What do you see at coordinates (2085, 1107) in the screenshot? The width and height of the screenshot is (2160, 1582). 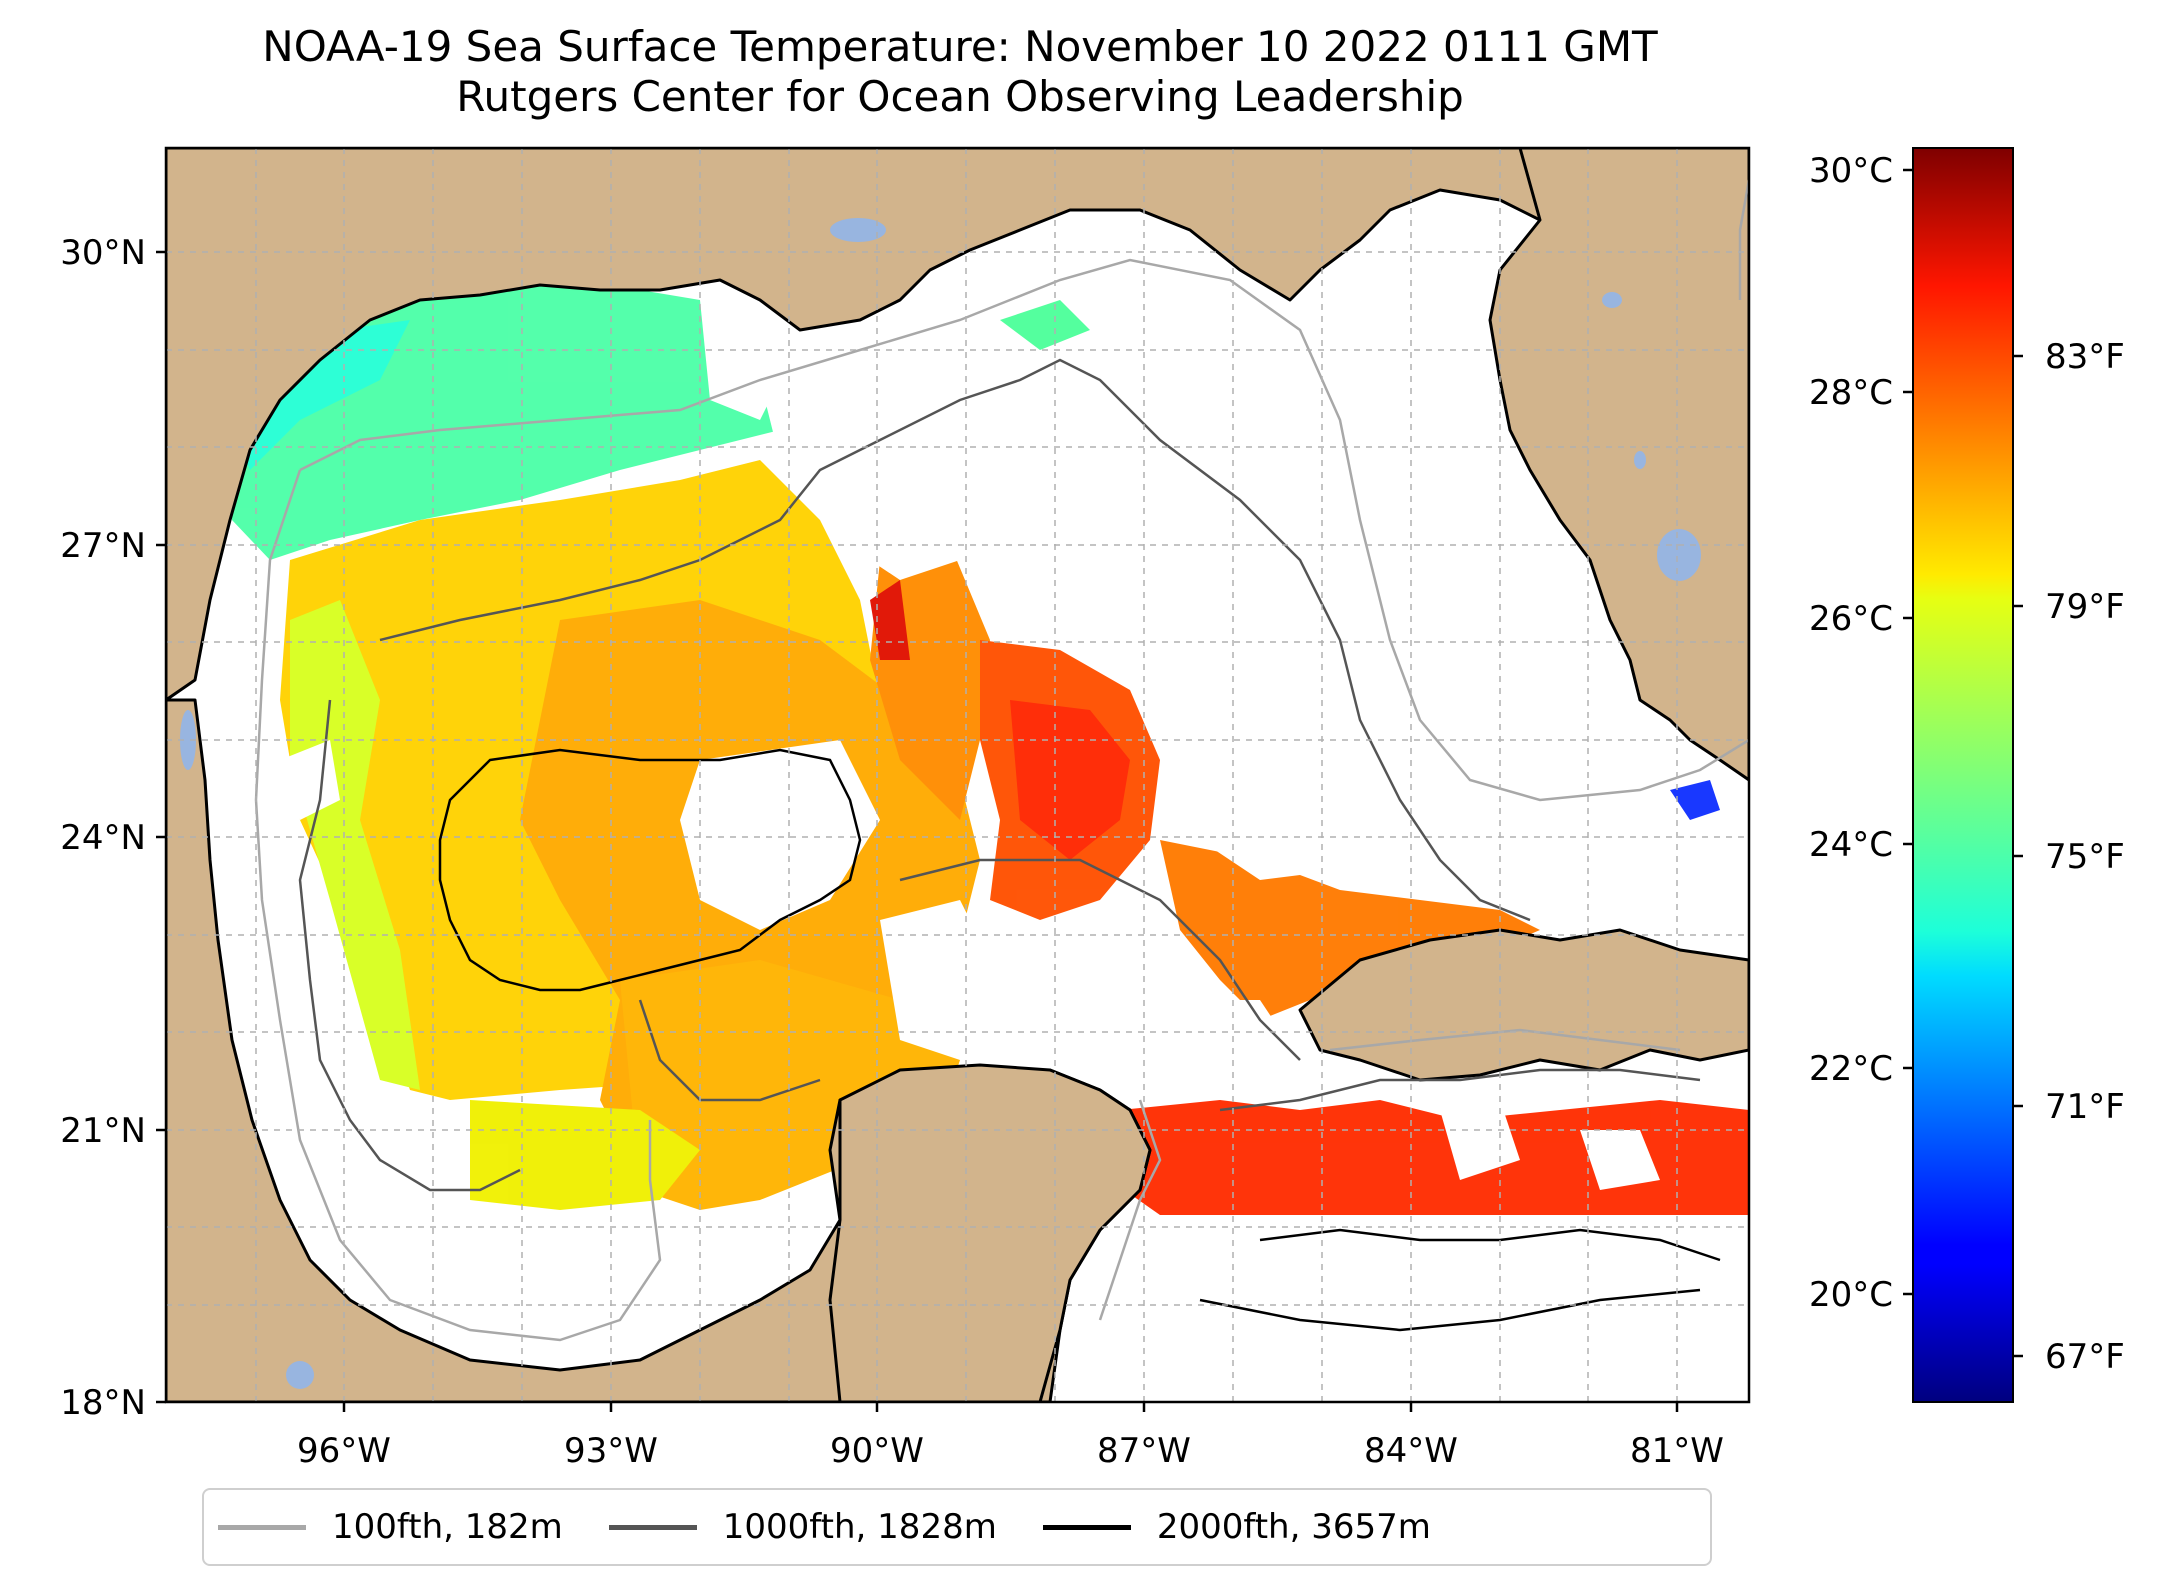 I see `colorbar-label-71f: 71°F` at bounding box center [2085, 1107].